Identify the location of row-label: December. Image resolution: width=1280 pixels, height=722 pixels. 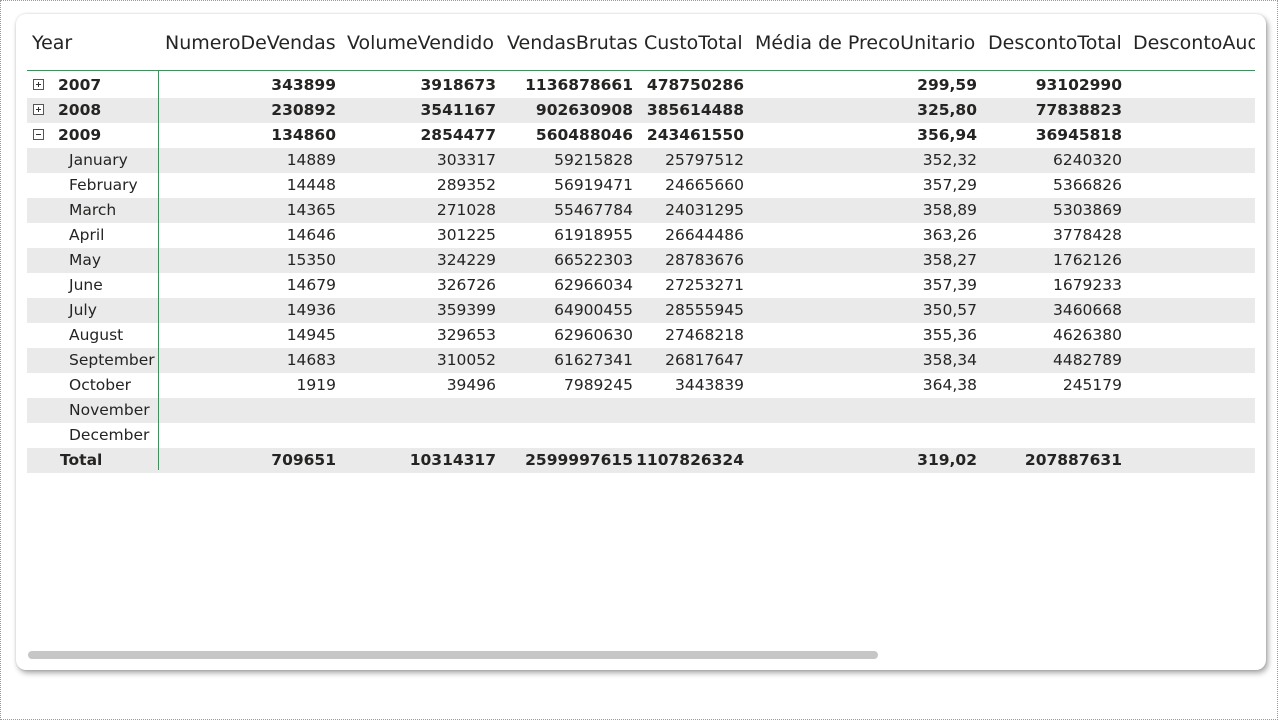
(109, 435).